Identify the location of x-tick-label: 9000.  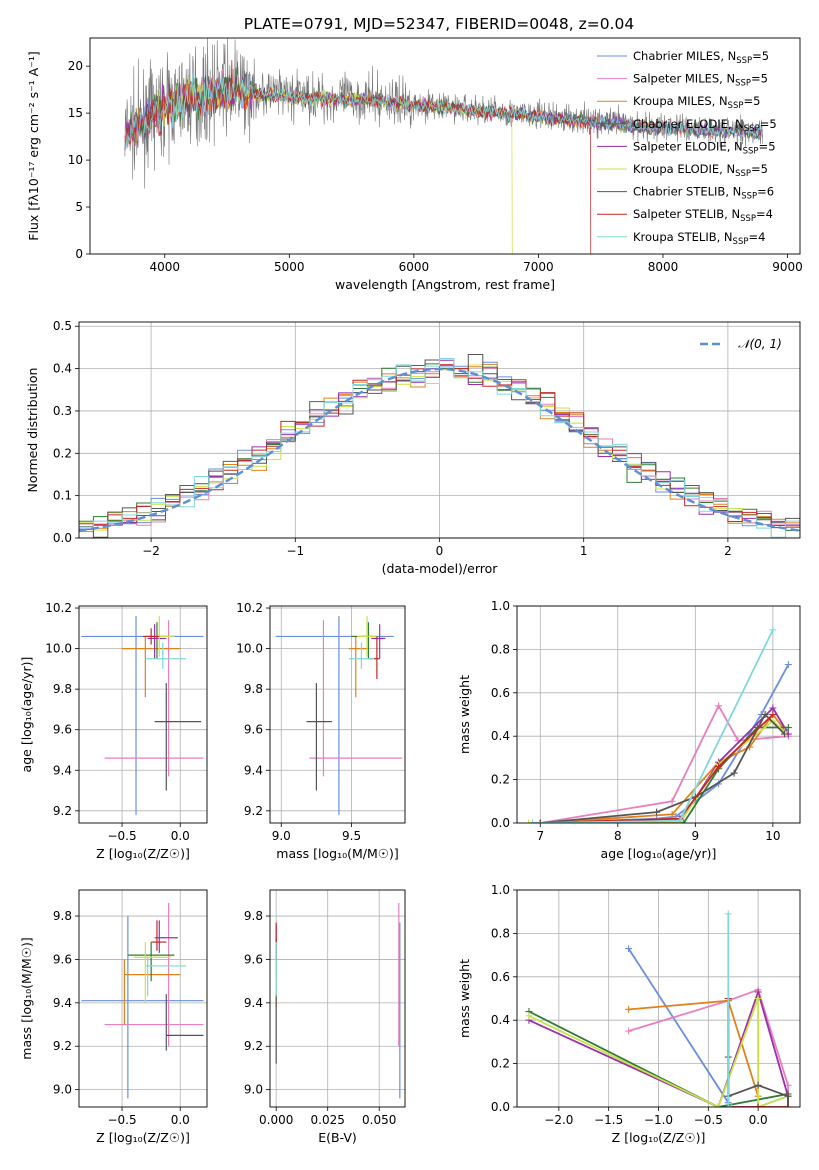
(787, 267).